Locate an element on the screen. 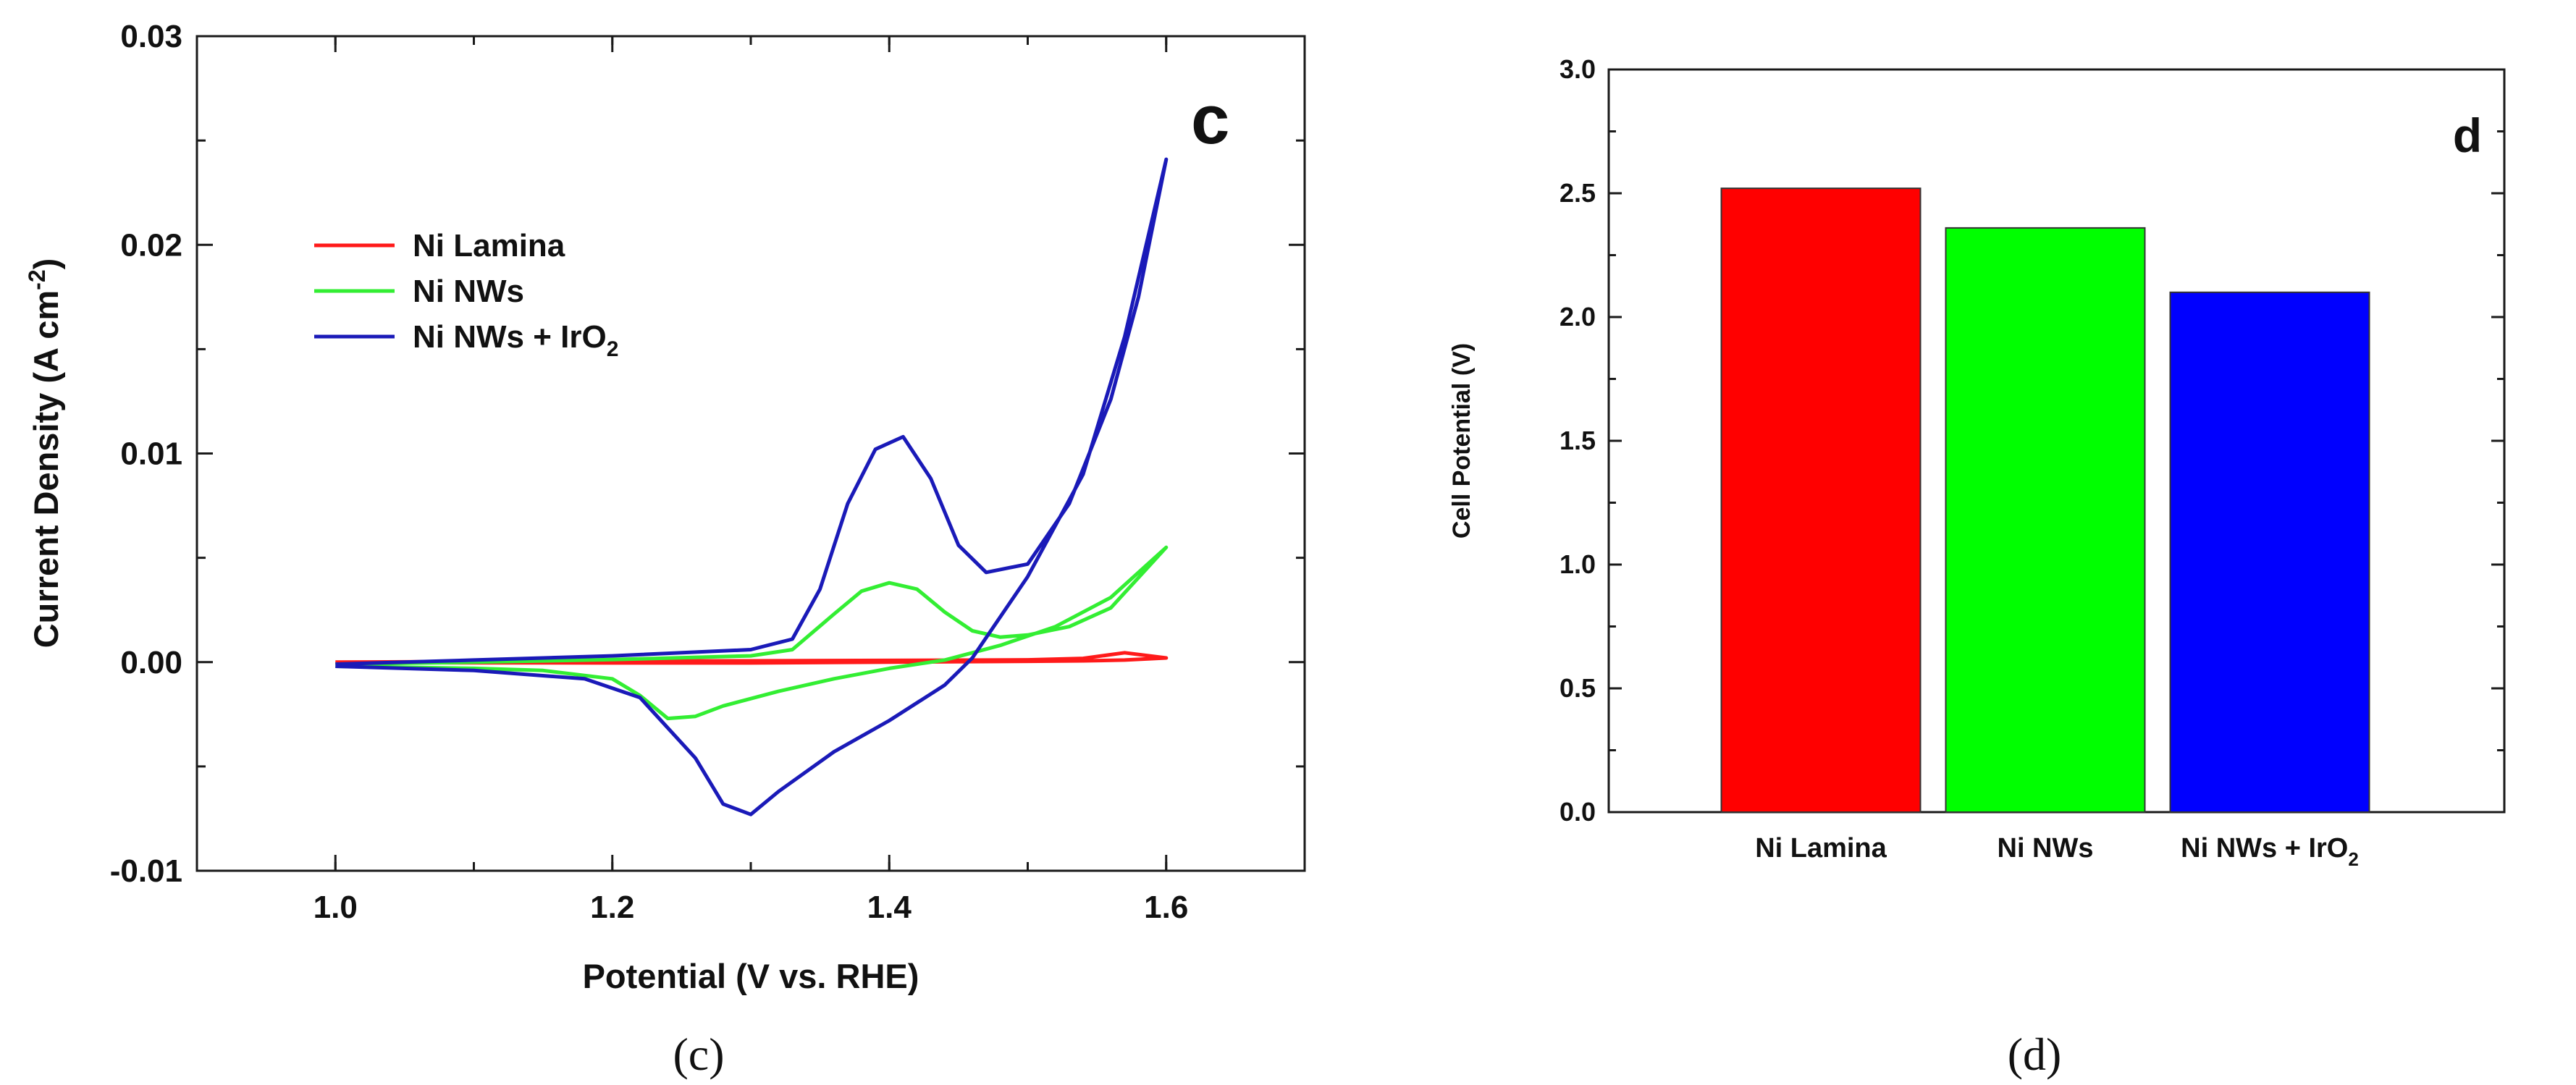  x-tick-label: 1.6 is located at coordinates (1166, 907).